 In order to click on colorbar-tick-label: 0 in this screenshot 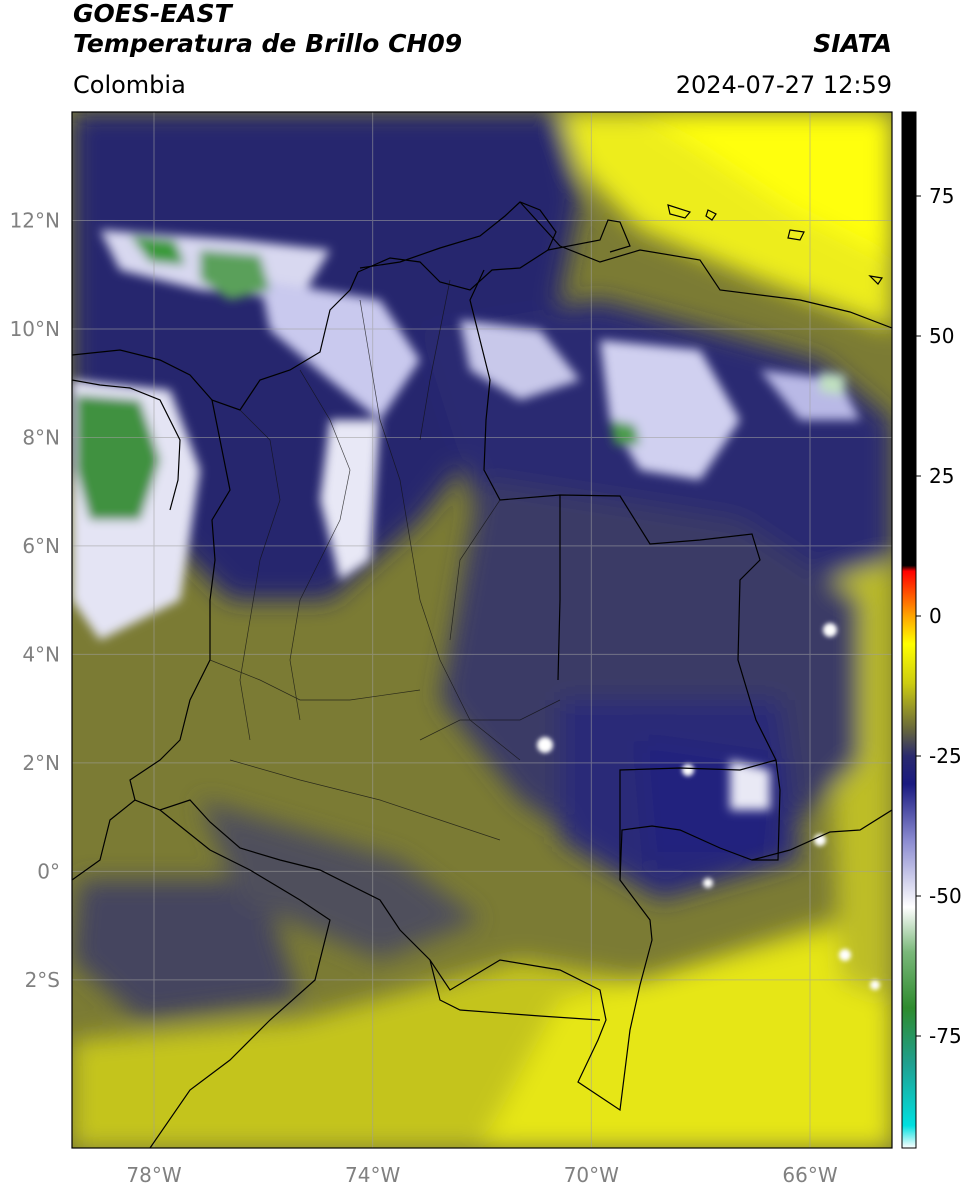, I will do `click(935, 616)`.